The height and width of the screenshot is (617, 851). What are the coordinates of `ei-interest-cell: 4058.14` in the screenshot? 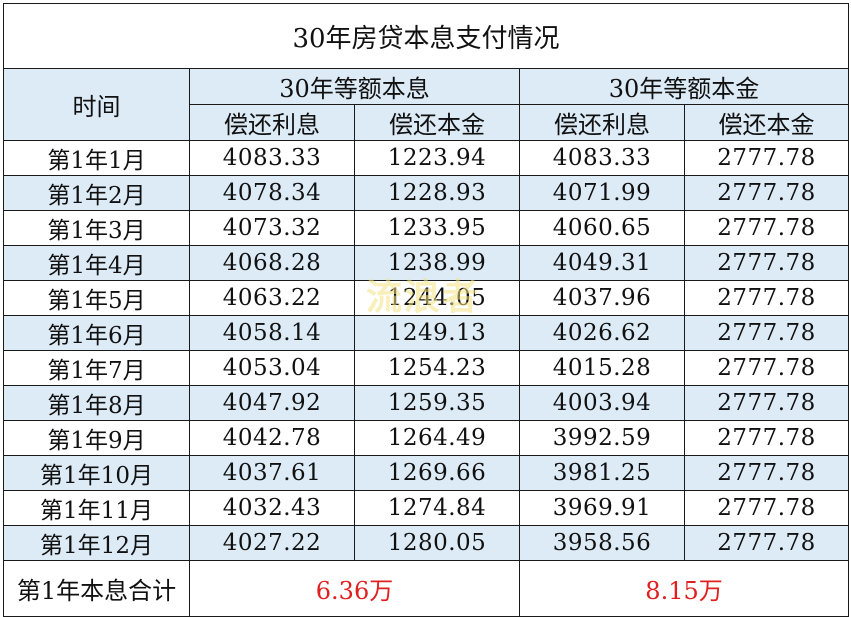 It's located at (272, 333).